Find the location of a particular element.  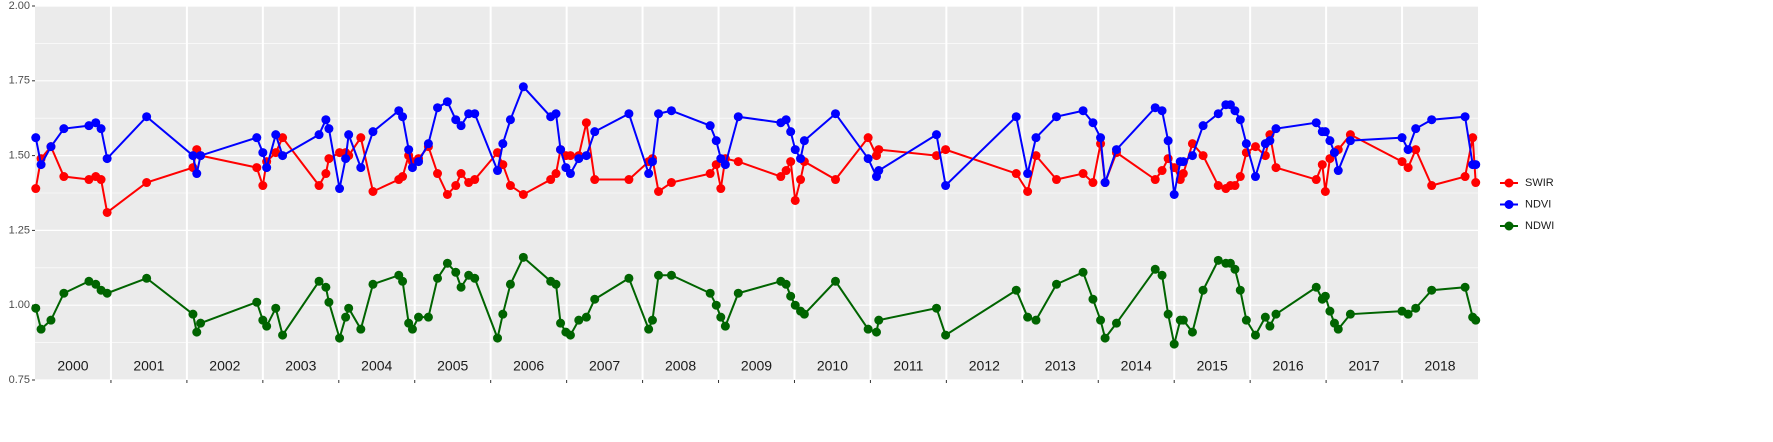

y-tick-label: 2.00 is located at coordinates (19, 6).